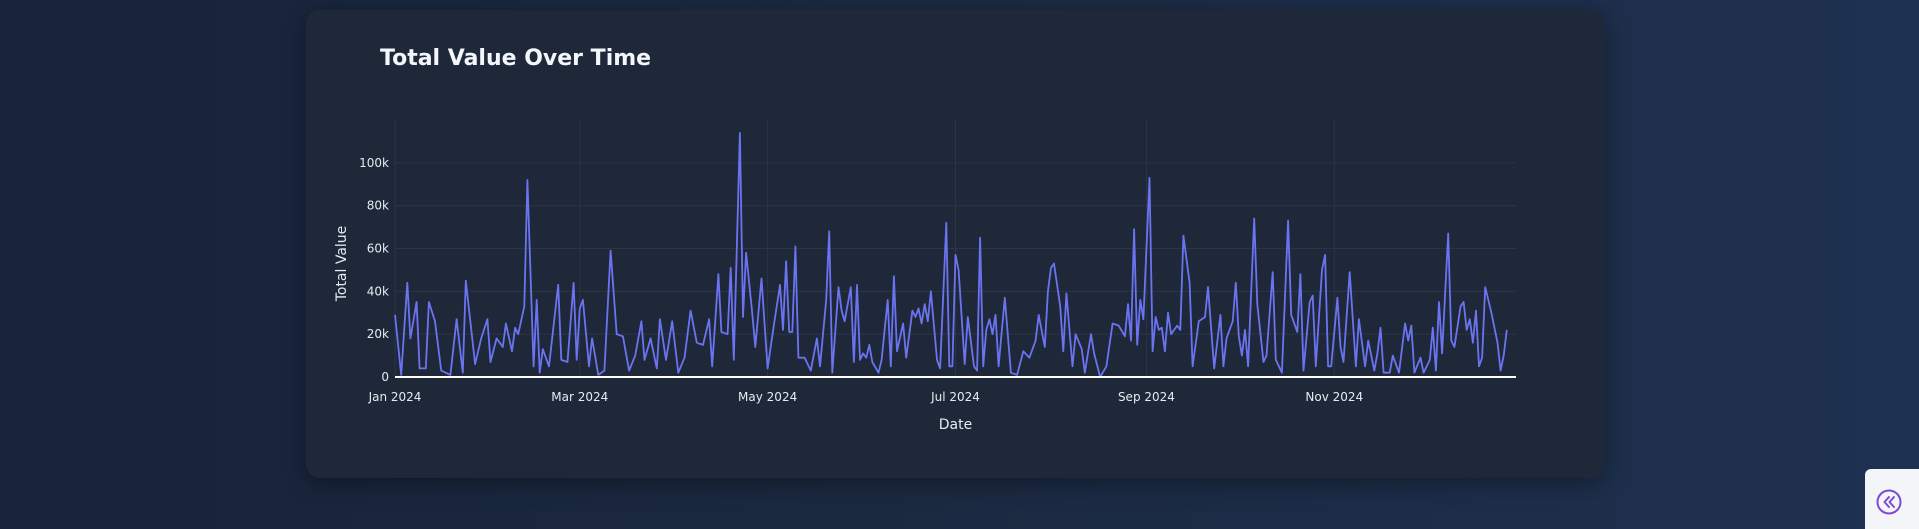 Image resolution: width=1919 pixels, height=529 pixels. I want to click on y-tick-label: 20k, so click(378, 334).